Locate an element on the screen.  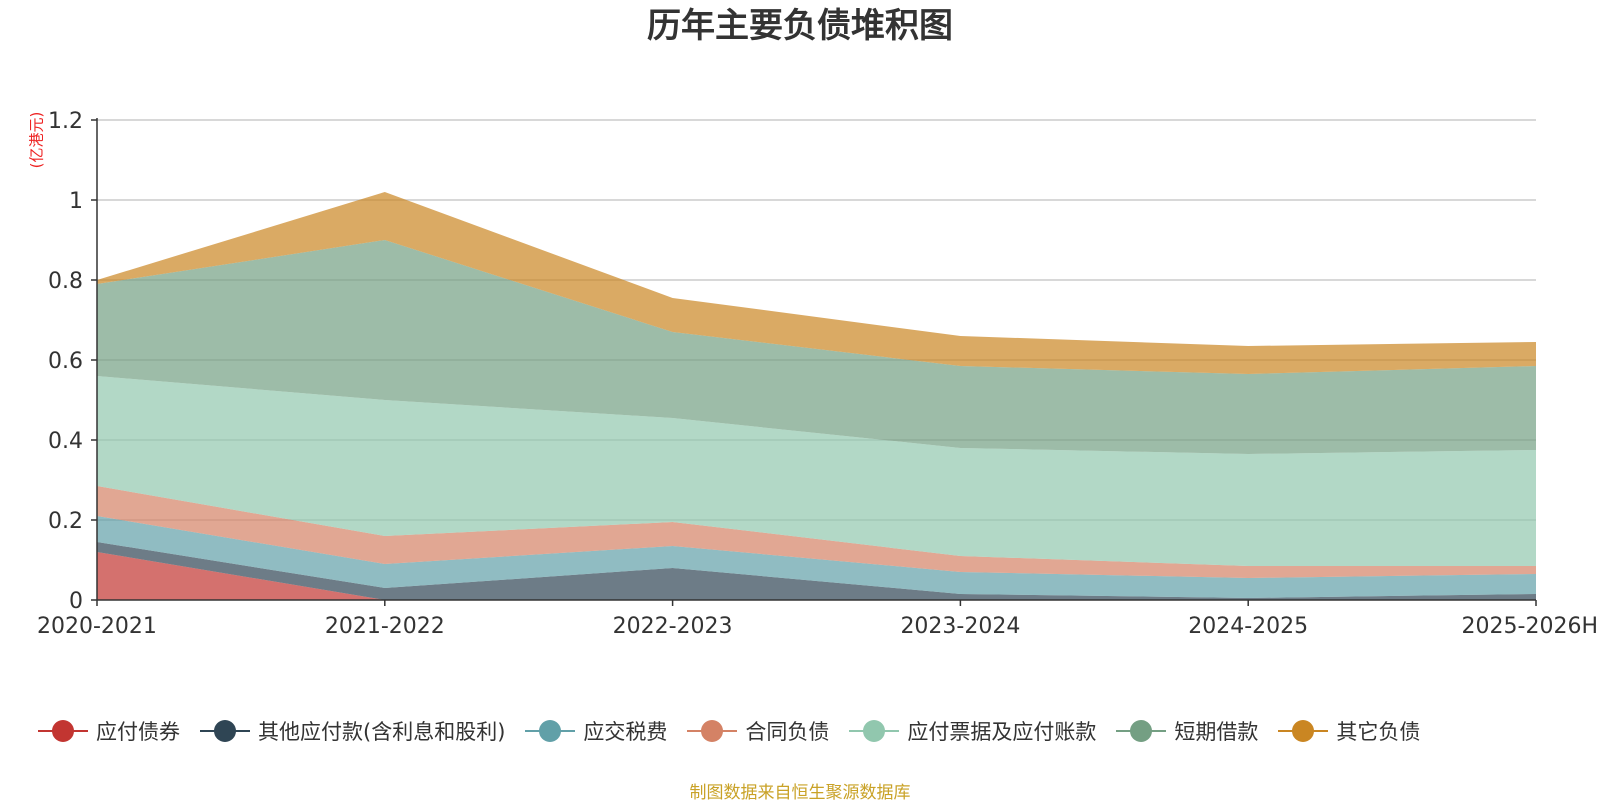
y-tick-label: 0 is located at coordinates (76, 601).